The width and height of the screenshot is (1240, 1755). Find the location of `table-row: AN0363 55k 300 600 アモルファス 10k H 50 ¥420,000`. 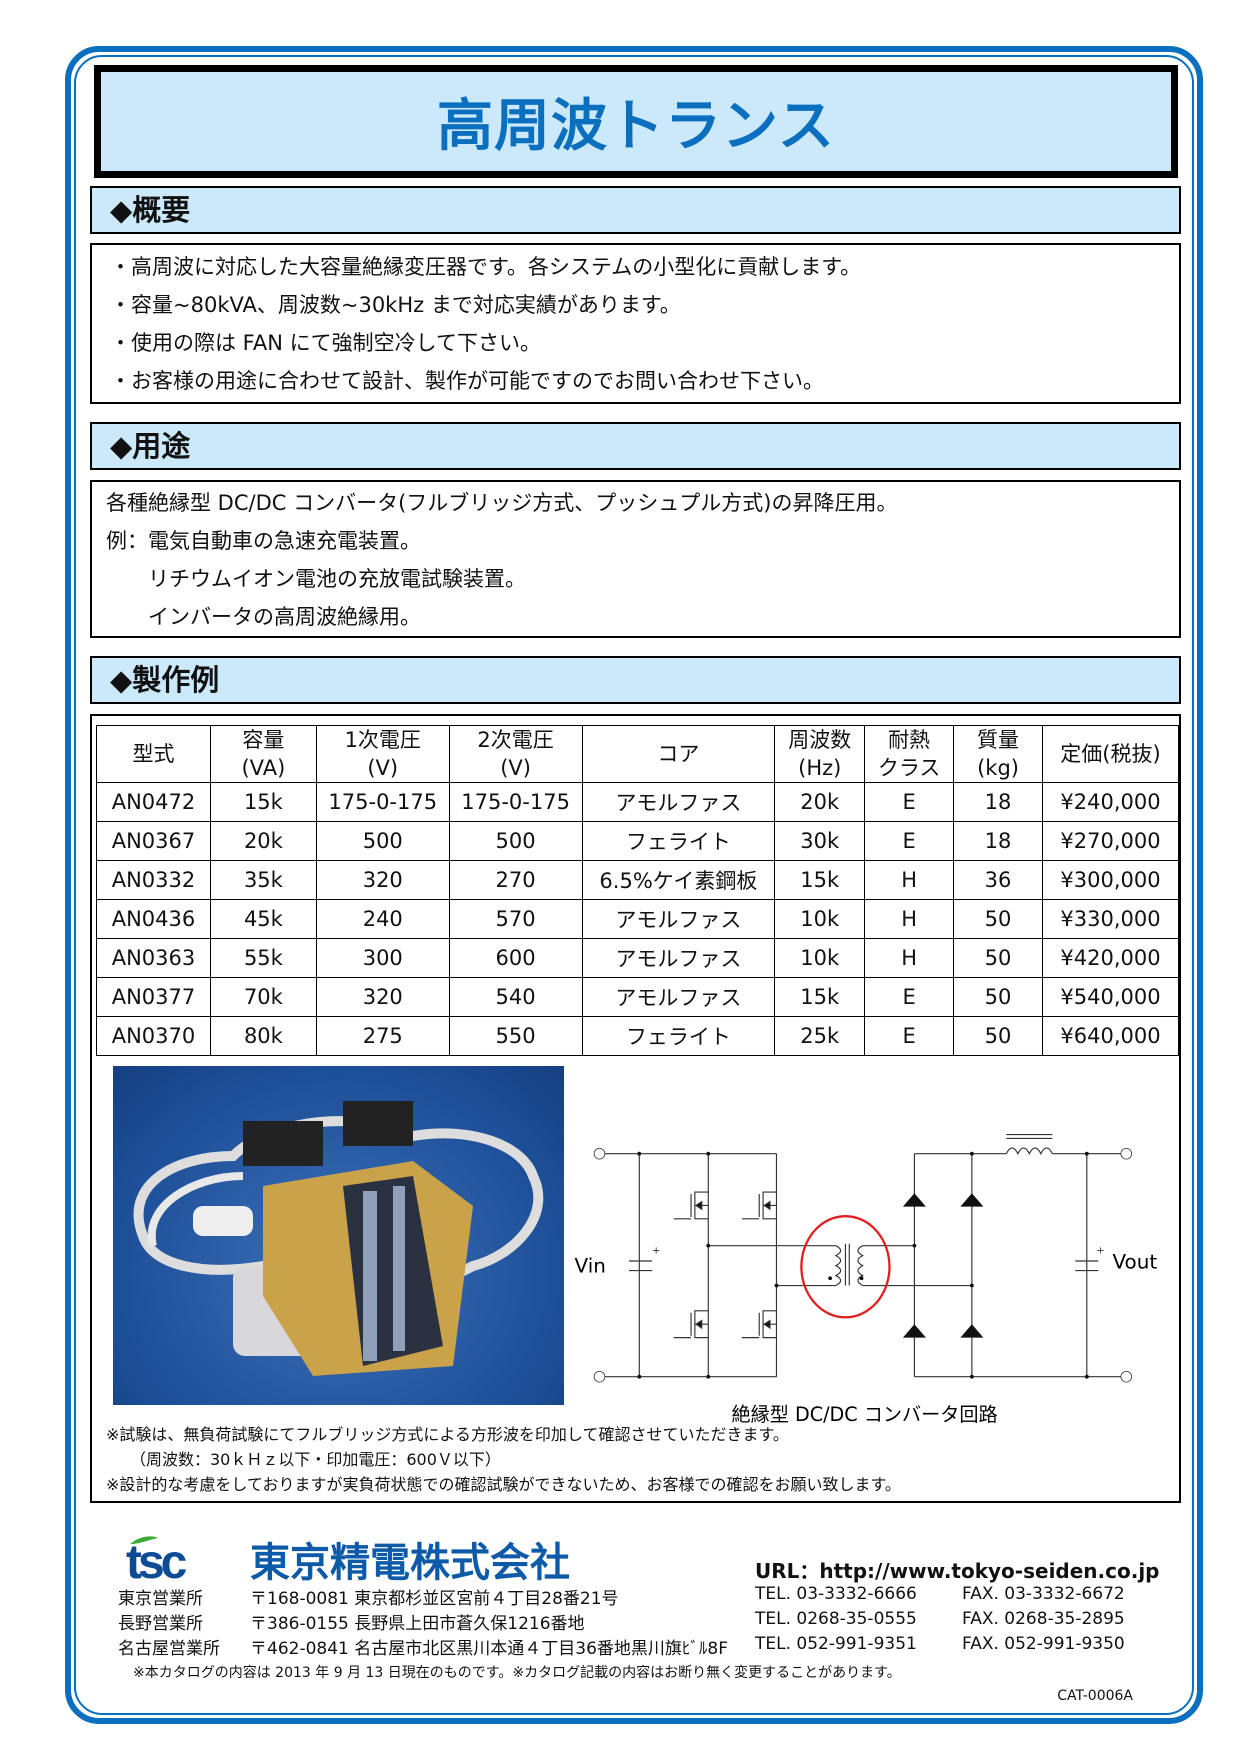

table-row: AN0363 55k 300 600 アモルファス 10k H 50 ¥420,000 is located at coordinates (637, 958).